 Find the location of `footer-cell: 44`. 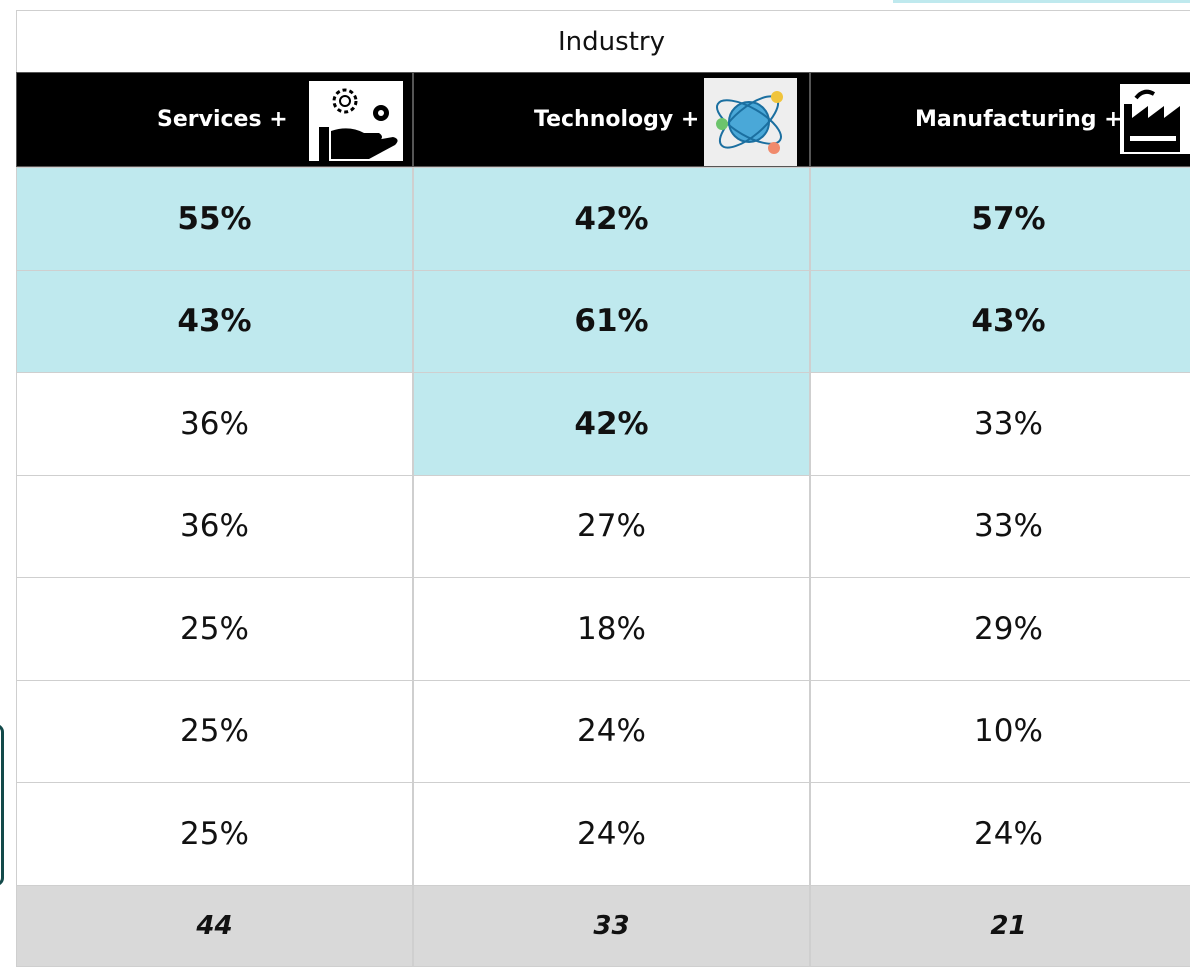

footer-cell: 44 is located at coordinates (214, 926).